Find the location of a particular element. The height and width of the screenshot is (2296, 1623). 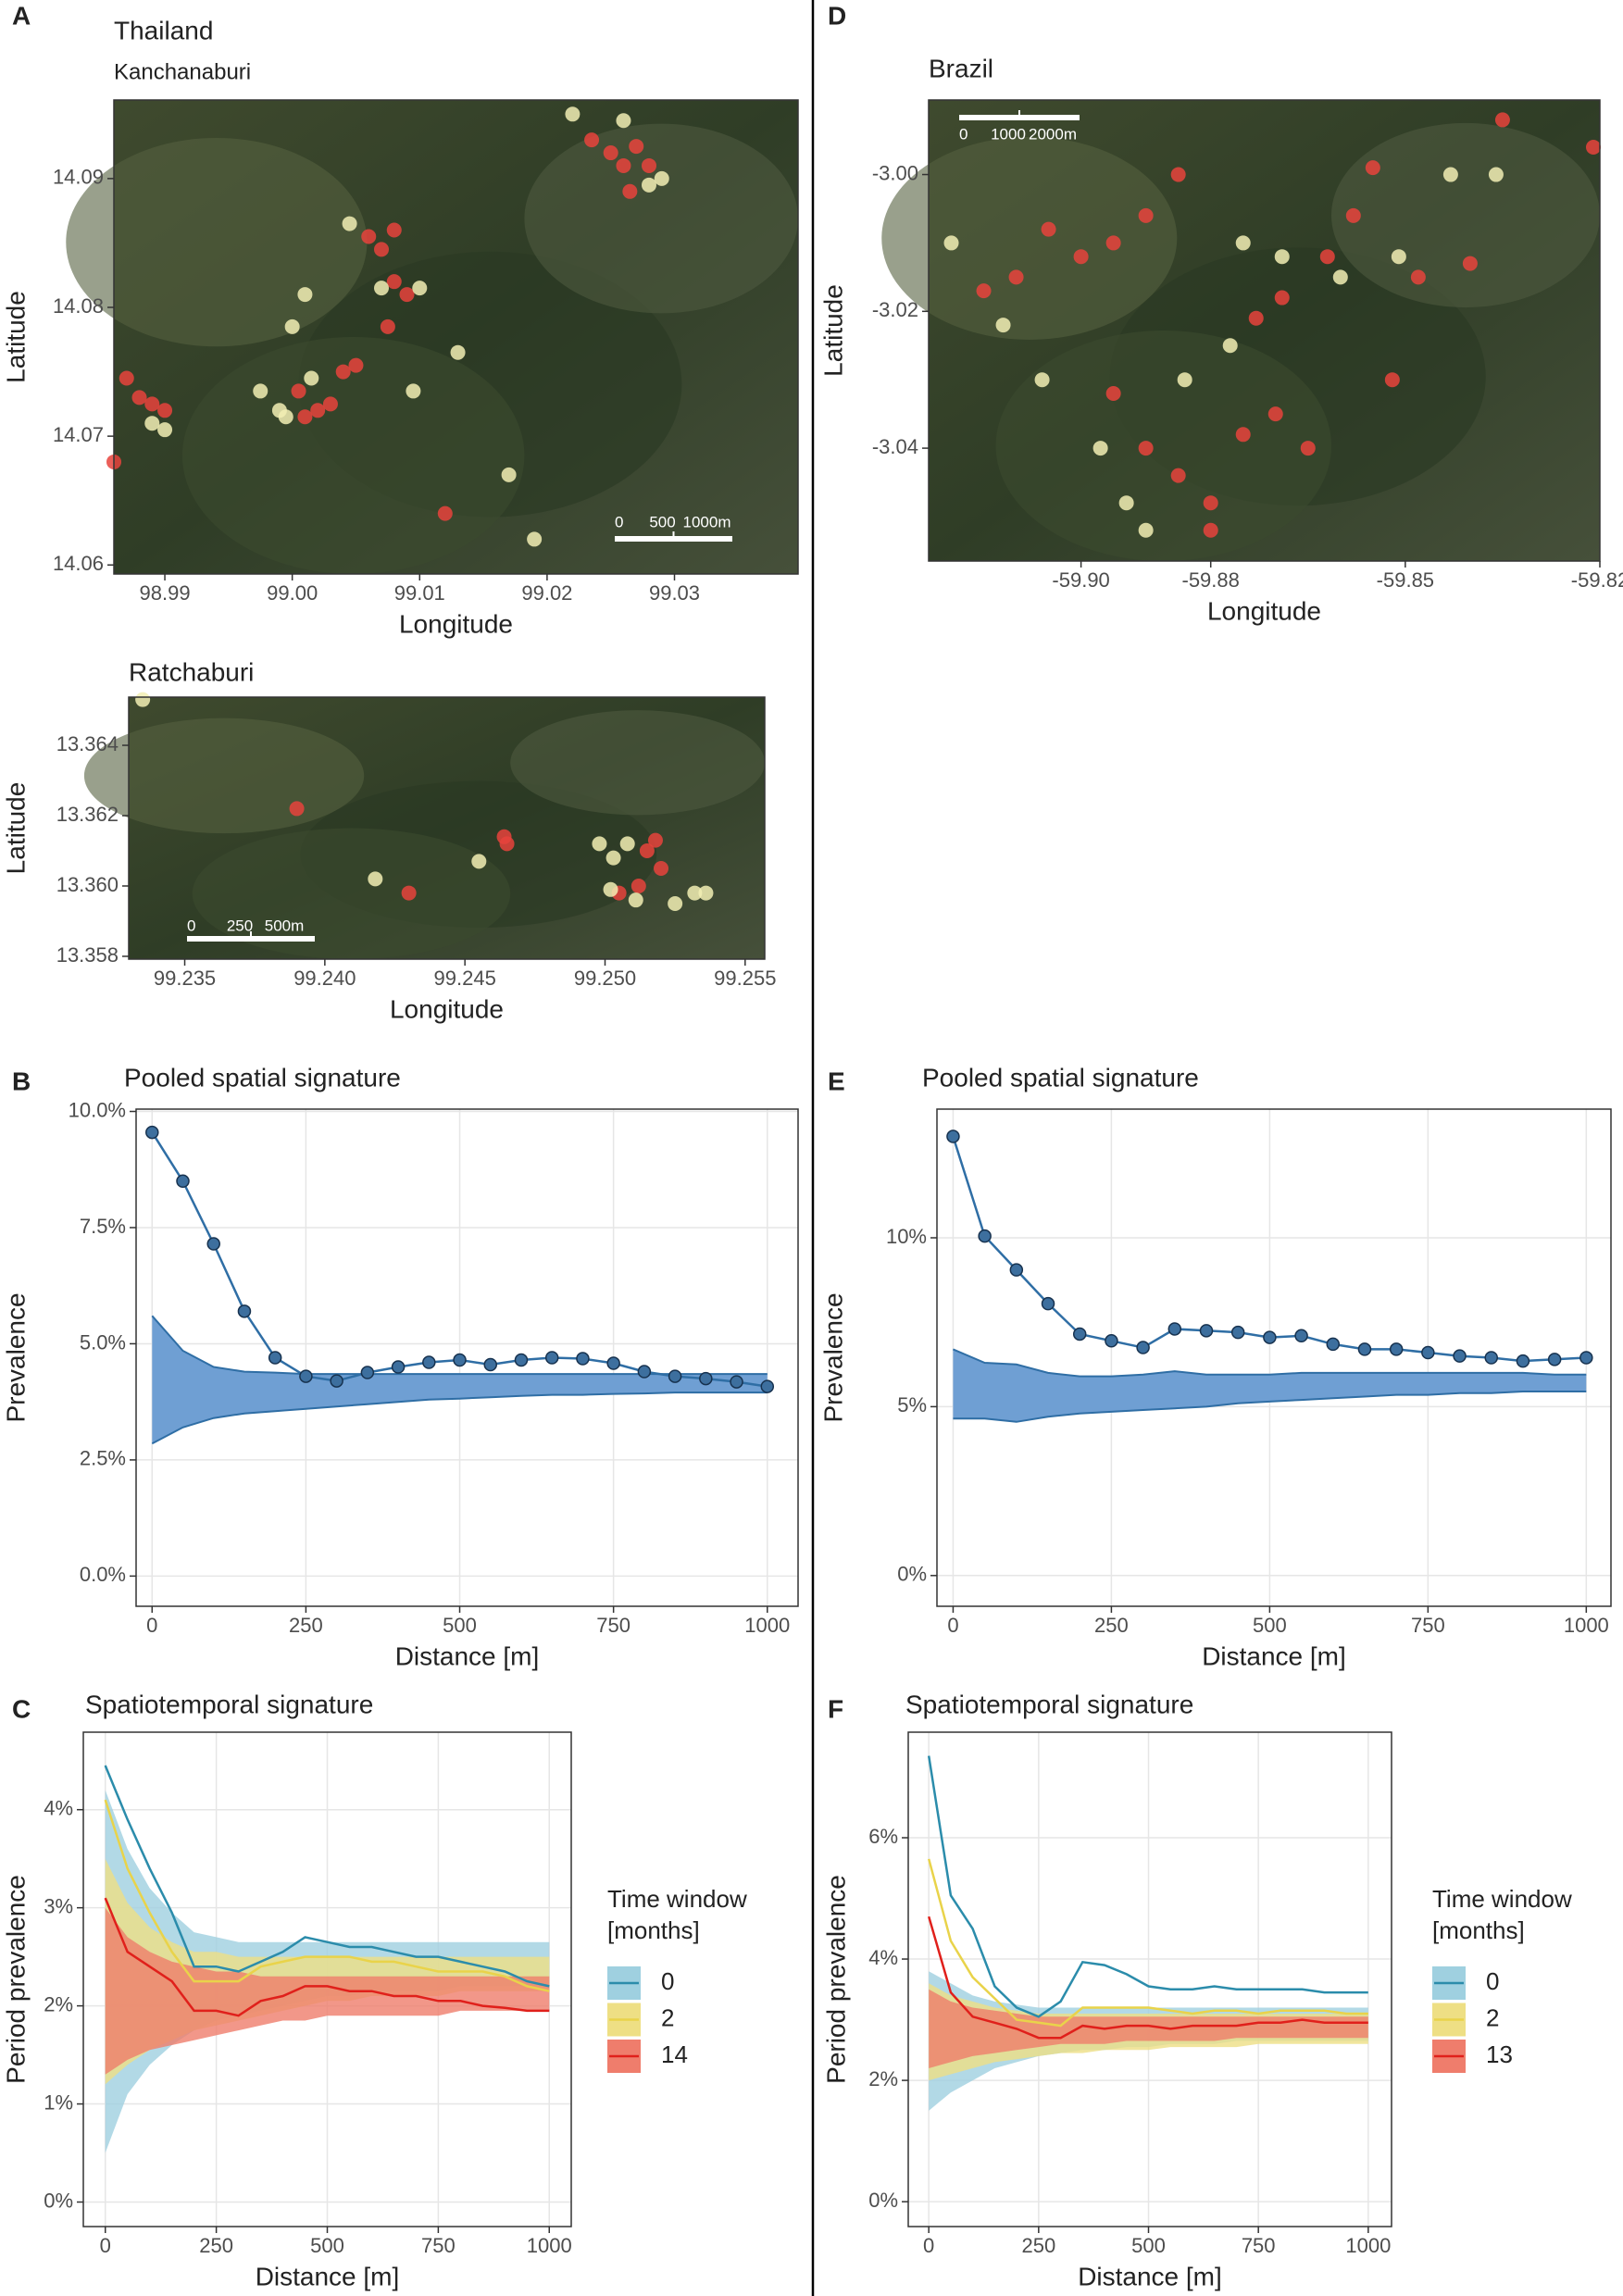

x-axis-title: Longitude is located at coordinates (1264, 610).